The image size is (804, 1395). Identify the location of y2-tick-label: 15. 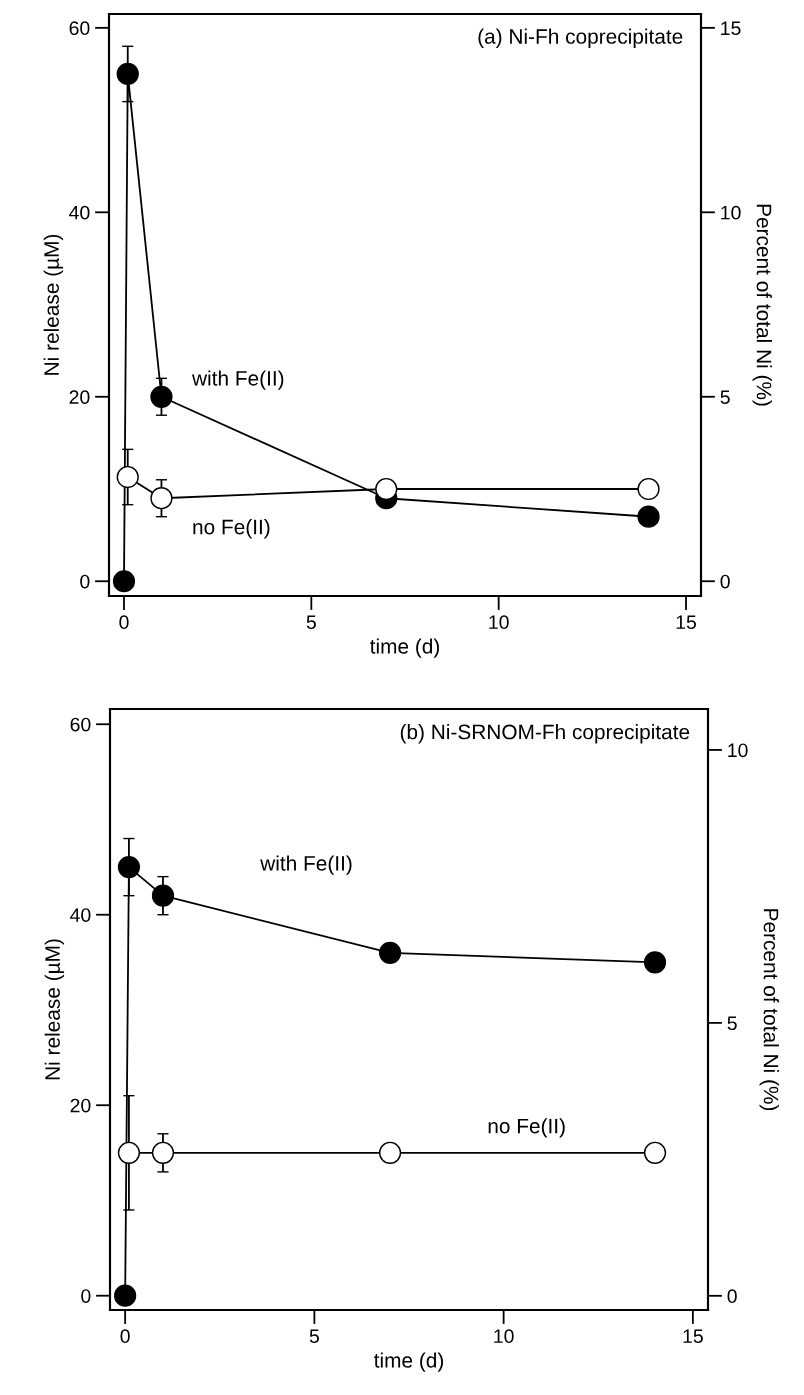
(731, 28).